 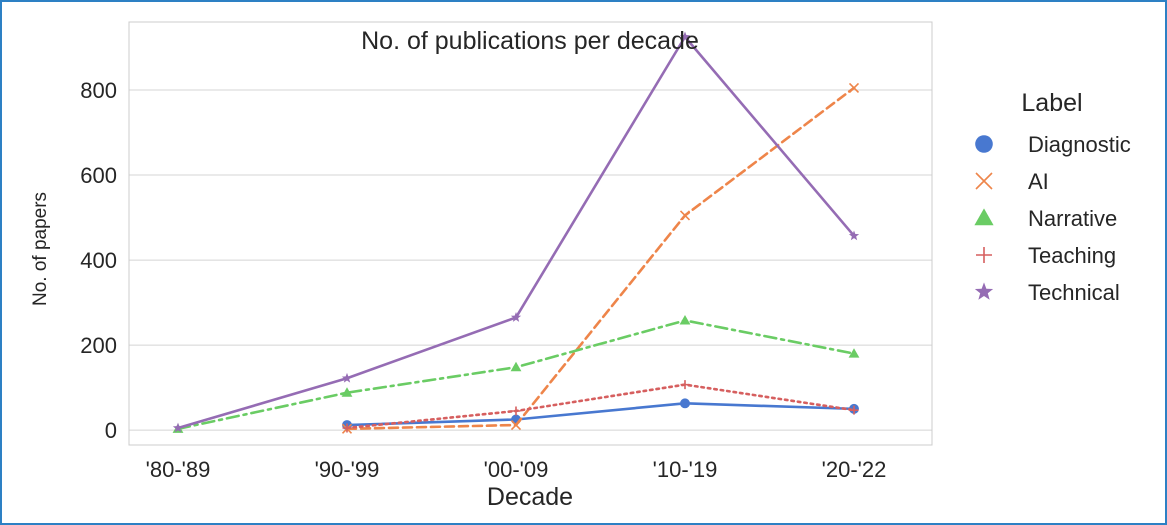 What do you see at coordinates (530, 497) in the screenshot?
I see `x-axis-label: Decade` at bounding box center [530, 497].